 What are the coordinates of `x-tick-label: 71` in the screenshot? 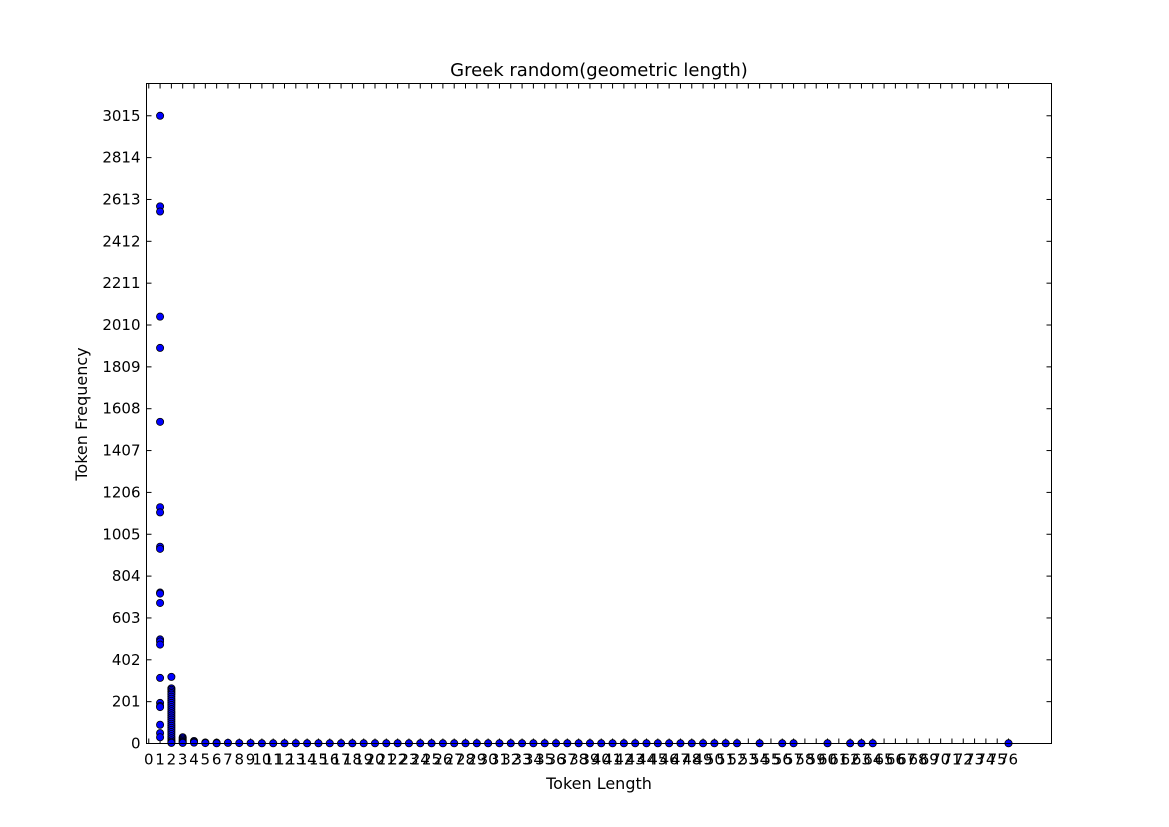 It's located at (951, 760).